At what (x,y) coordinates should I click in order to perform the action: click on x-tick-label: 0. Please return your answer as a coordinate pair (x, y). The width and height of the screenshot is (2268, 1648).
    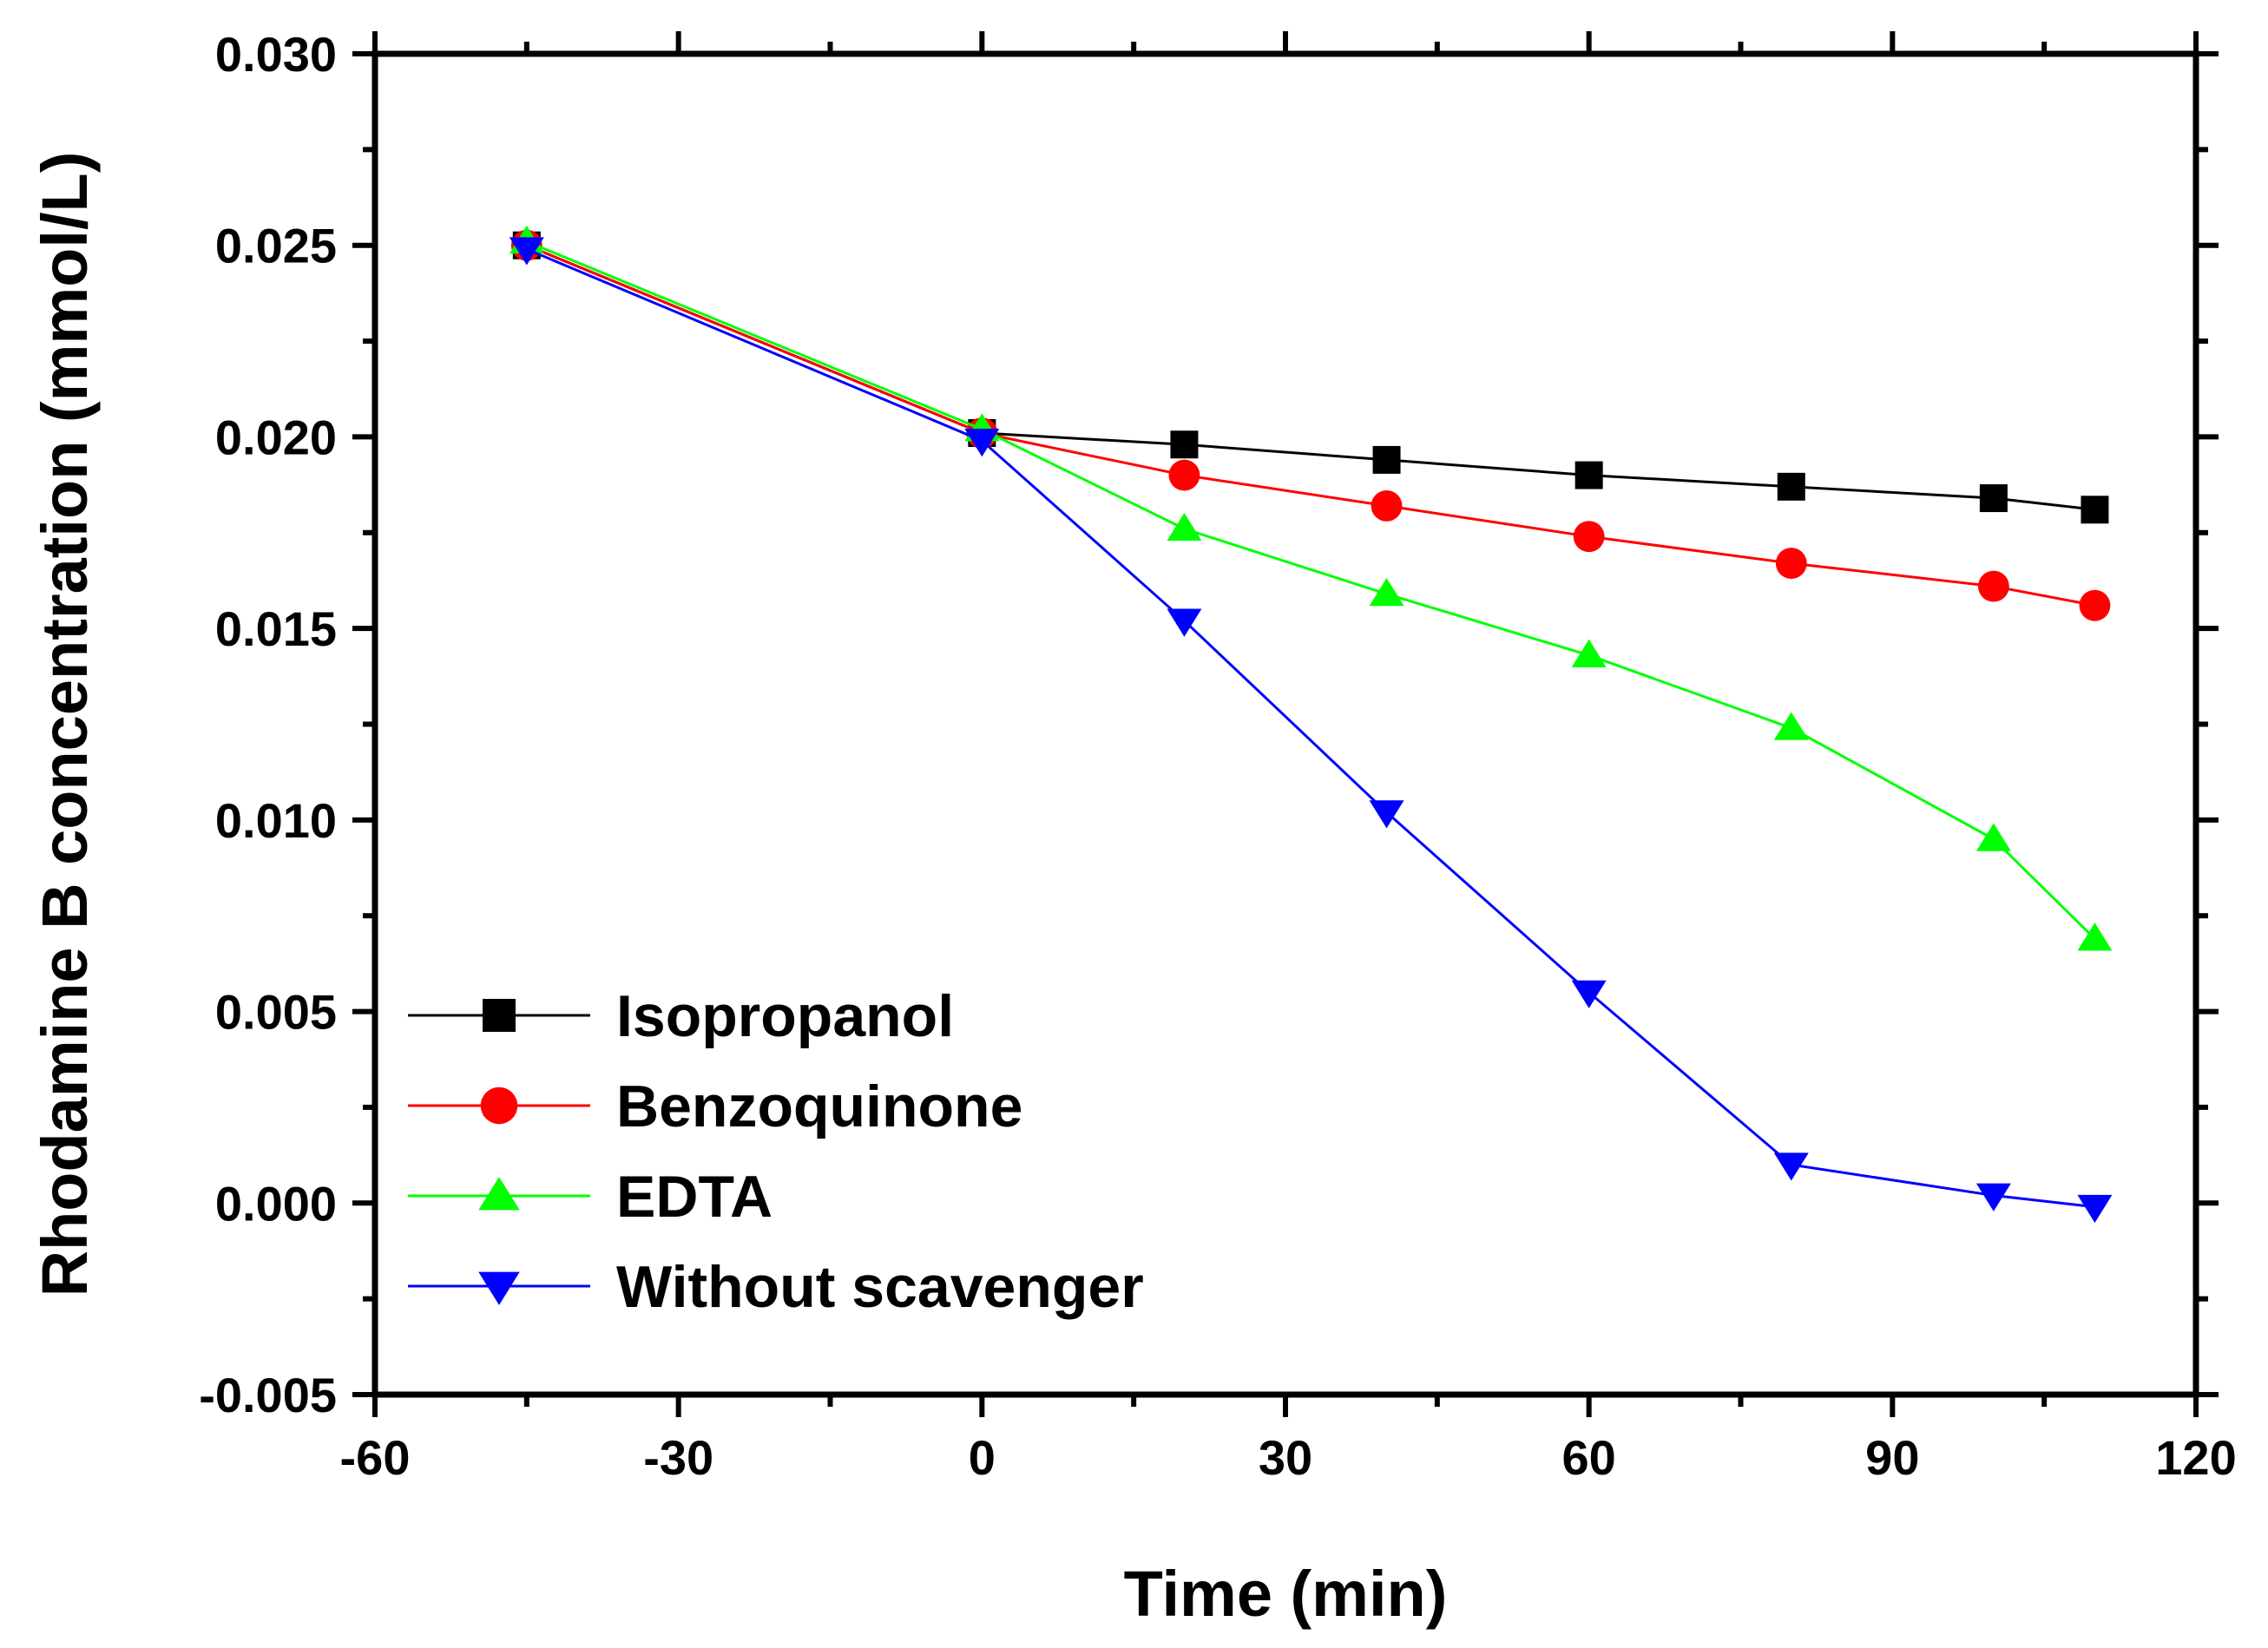
    Looking at the image, I should click on (982, 1458).